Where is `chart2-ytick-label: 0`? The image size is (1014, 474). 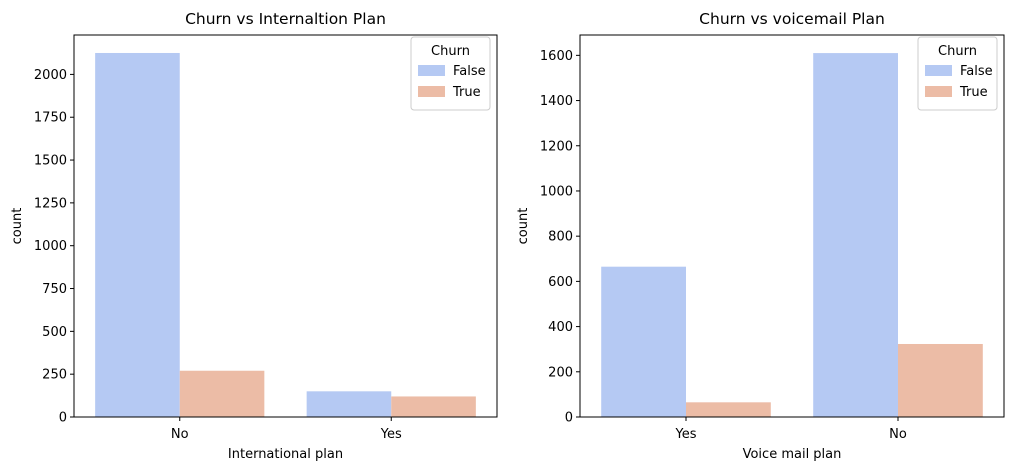 chart2-ytick-label: 0 is located at coordinates (569, 418).